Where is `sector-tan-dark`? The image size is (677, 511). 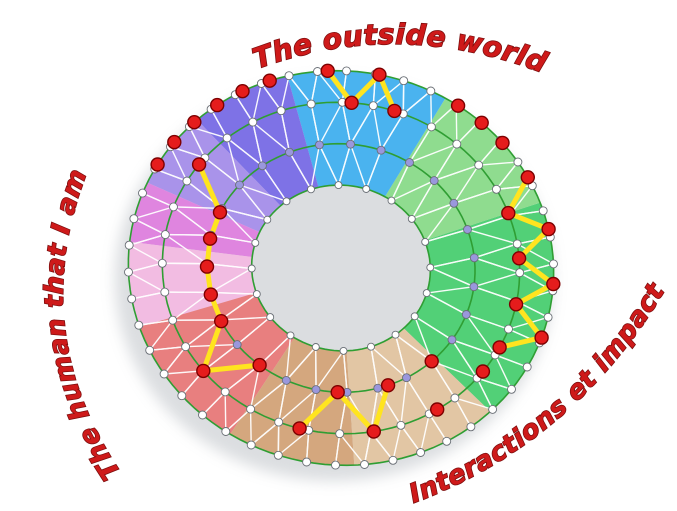
sector-tan-dark is located at coordinates (292, 401).